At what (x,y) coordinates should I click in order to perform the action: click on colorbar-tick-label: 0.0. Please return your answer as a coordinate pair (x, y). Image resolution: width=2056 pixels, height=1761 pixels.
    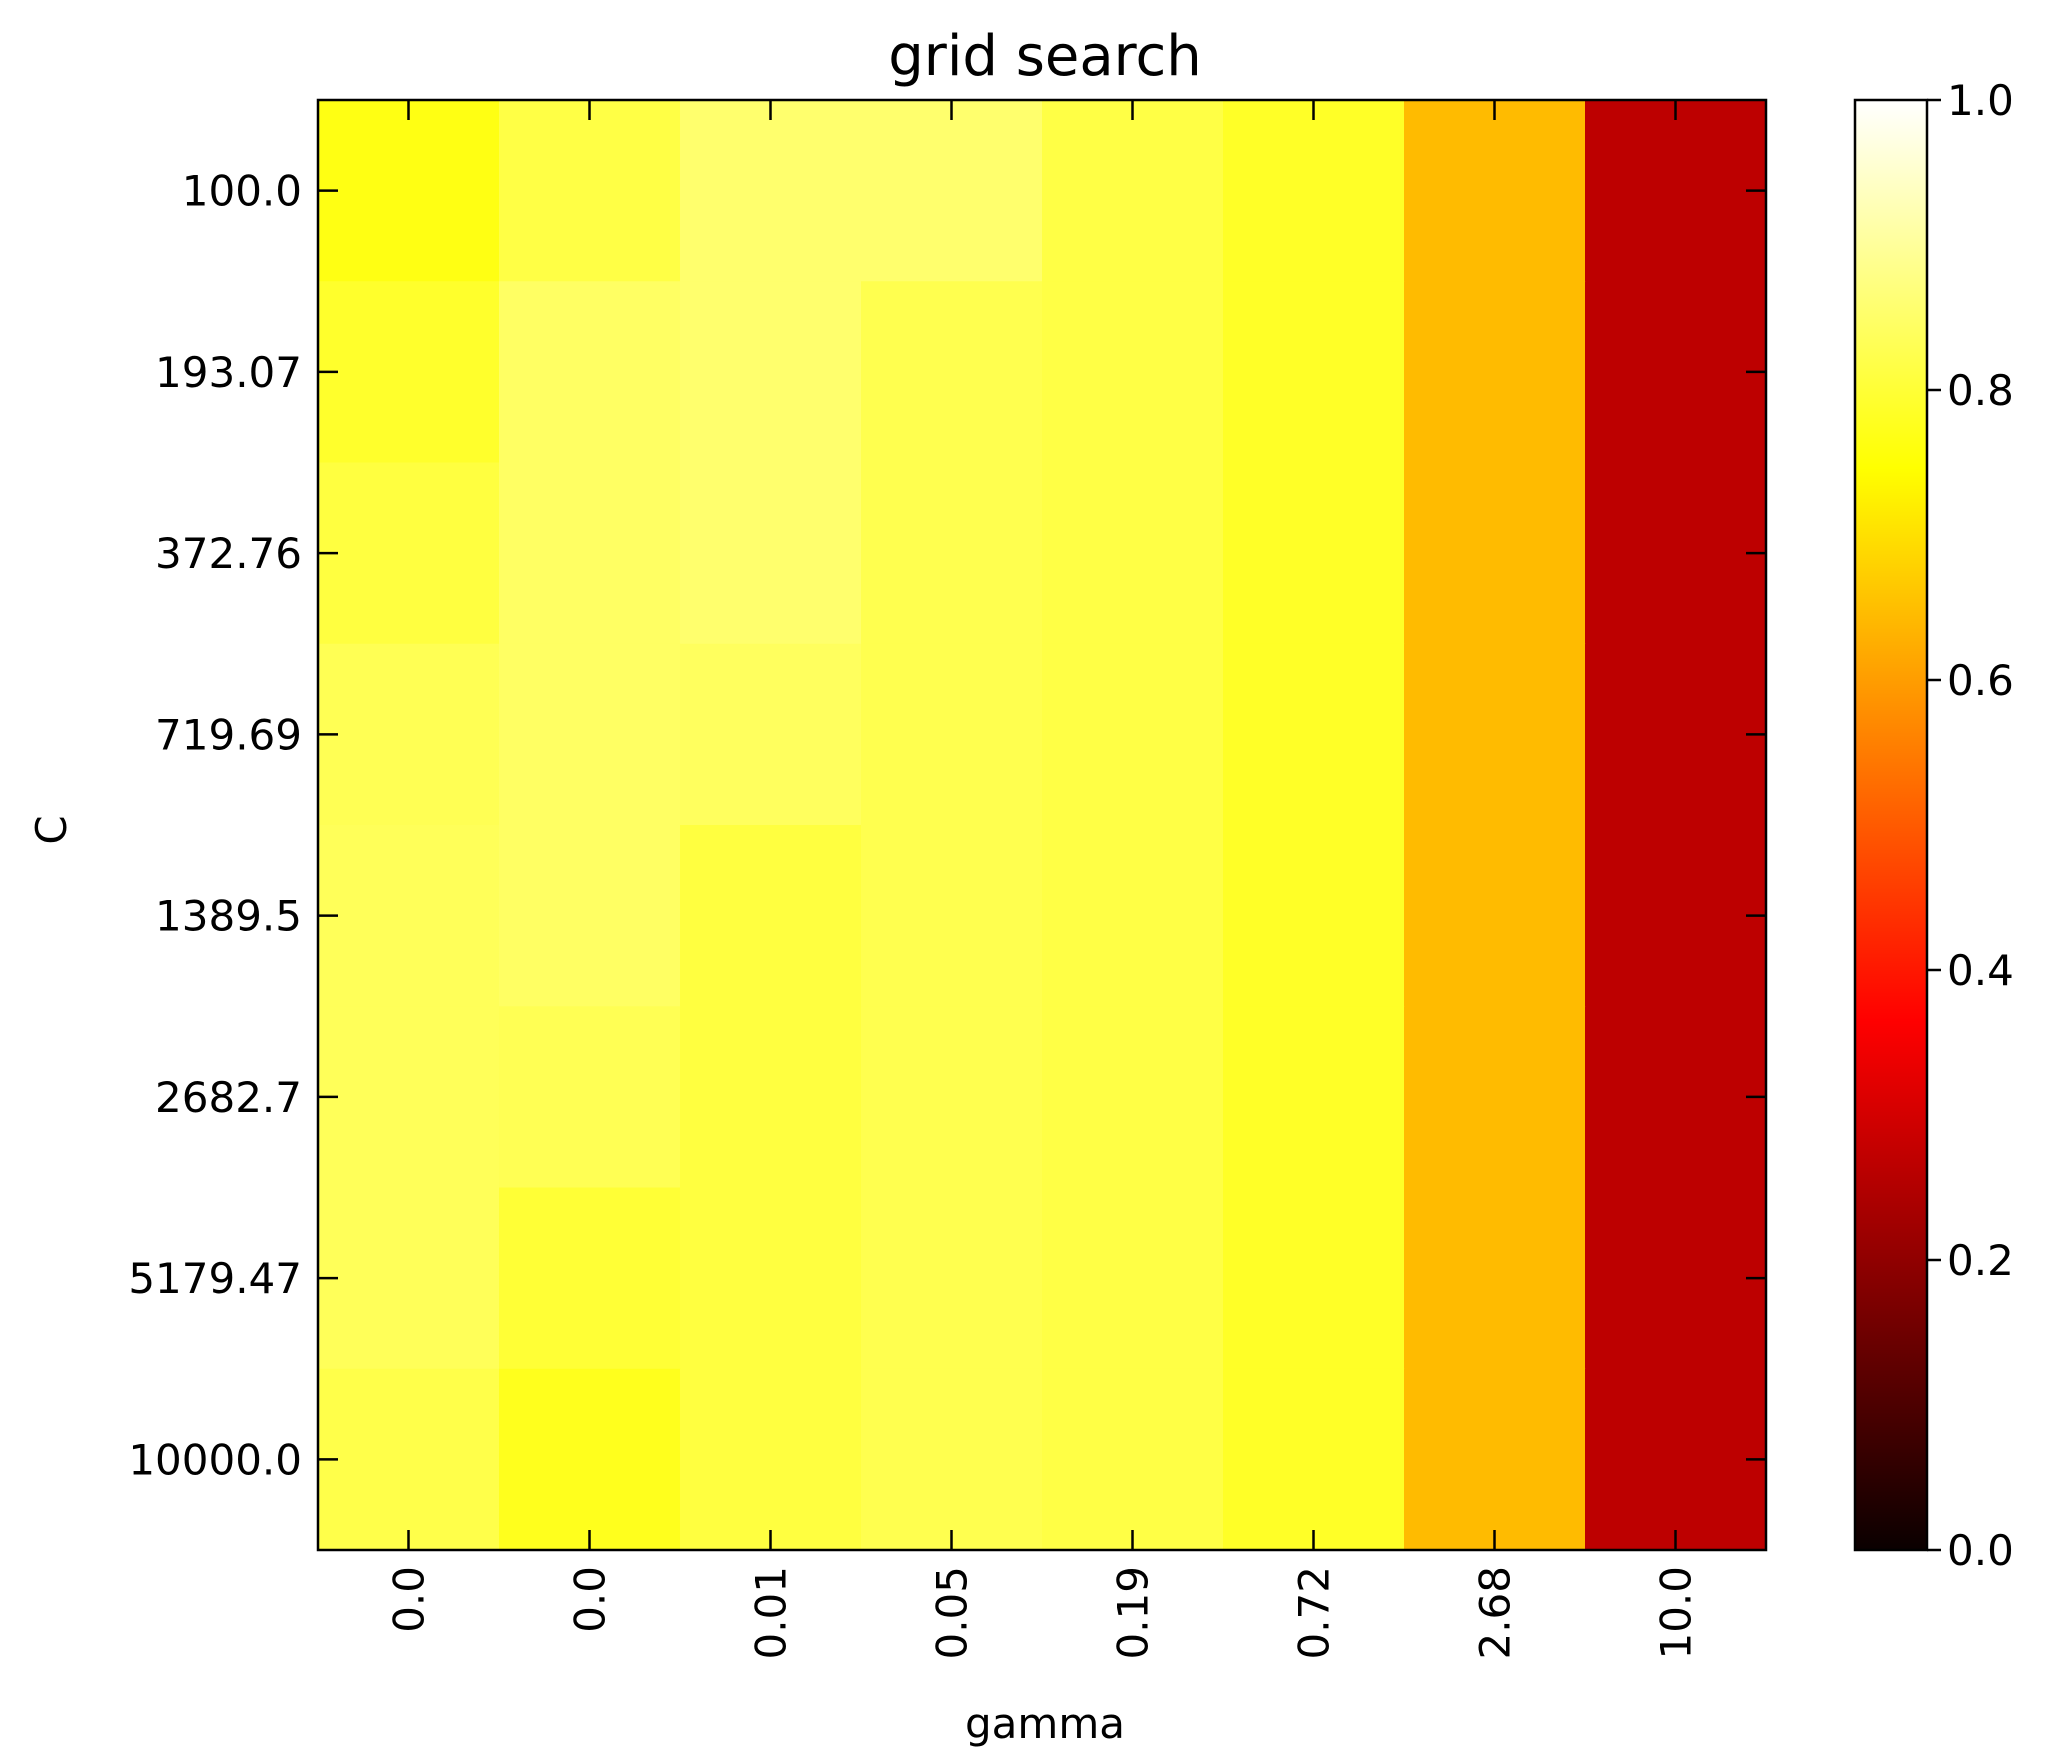
    Looking at the image, I should click on (1980, 1550).